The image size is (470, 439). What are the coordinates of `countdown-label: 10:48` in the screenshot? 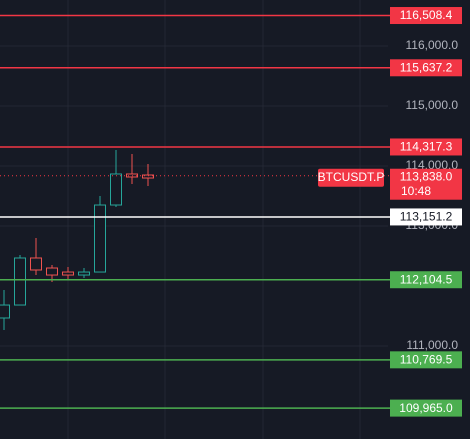 It's located at (416, 191).